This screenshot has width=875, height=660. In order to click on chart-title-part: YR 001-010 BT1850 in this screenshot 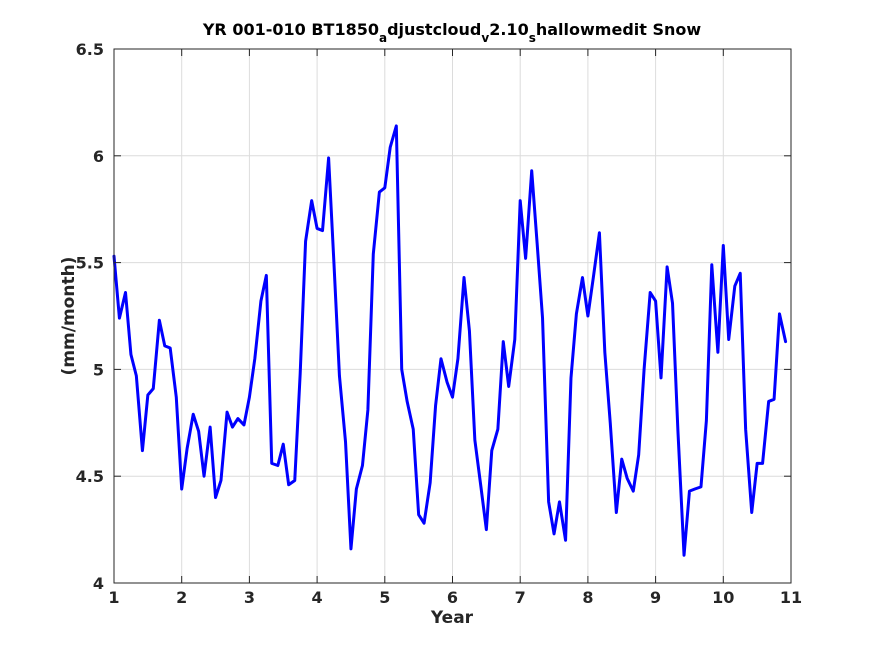, I will do `click(290, 29)`.